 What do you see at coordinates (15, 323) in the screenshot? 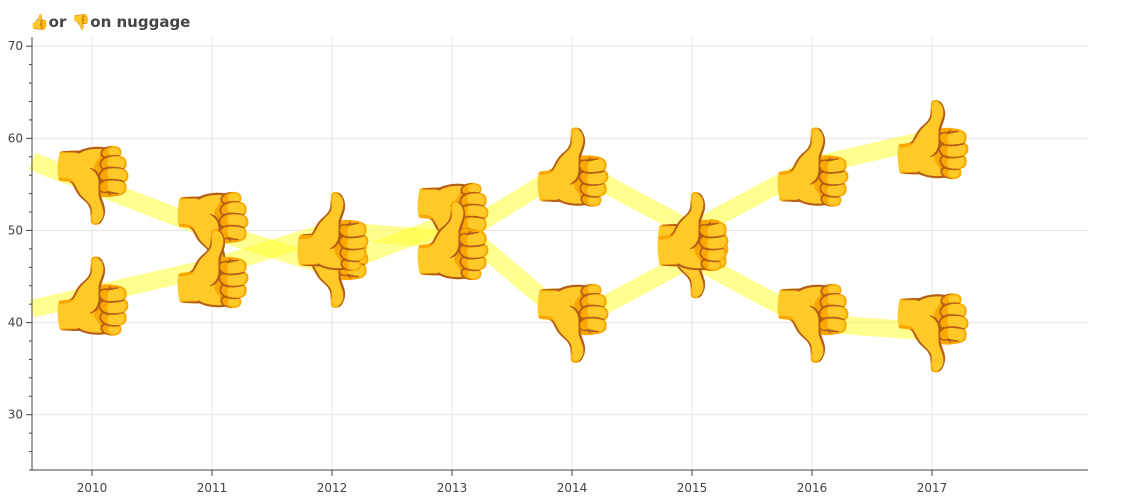
I see `y-tick-label: 40` at bounding box center [15, 323].